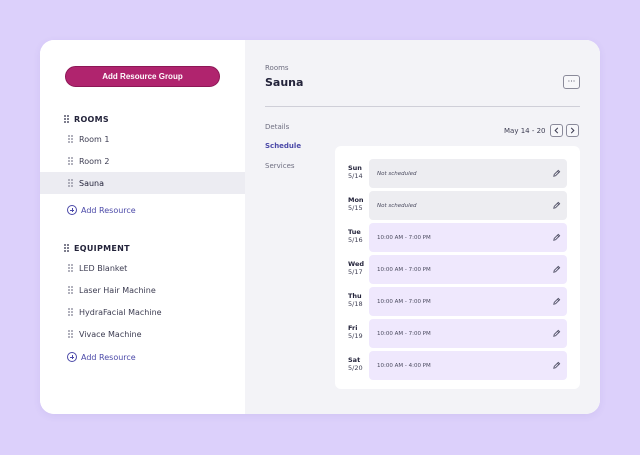 Image resolution: width=640 pixels, height=455 pixels. I want to click on day-label: Sun 5/14, so click(355, 172).